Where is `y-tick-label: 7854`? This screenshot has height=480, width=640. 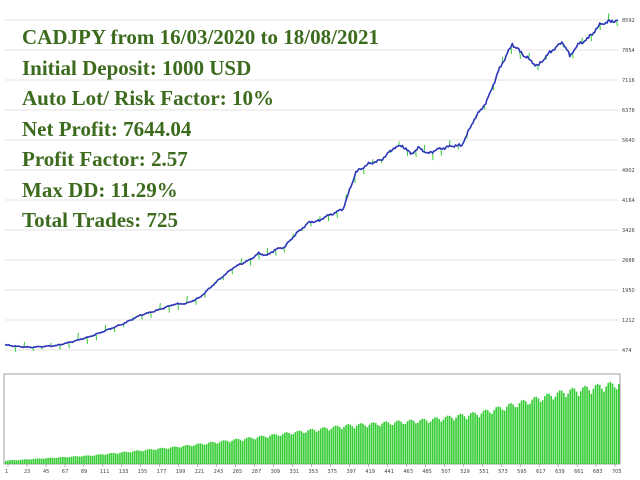
y-tick-label: 7854 is located at coordinates (628, 51).